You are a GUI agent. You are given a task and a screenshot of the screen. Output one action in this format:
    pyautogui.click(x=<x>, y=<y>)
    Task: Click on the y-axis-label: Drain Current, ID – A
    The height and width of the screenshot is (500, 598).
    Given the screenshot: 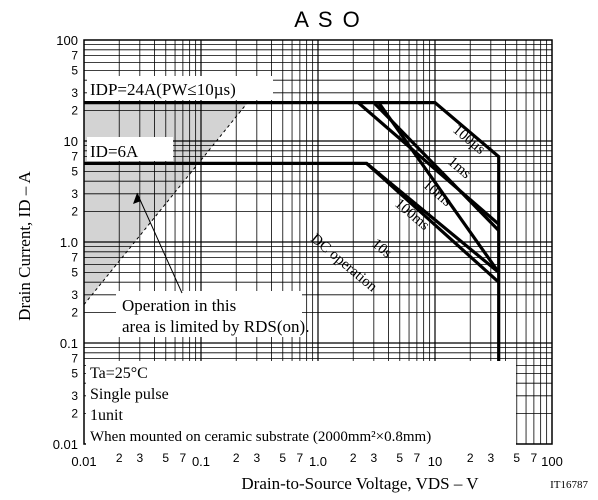 What is the action you would take?
    pyautogui.click(x=24, y=245)
    